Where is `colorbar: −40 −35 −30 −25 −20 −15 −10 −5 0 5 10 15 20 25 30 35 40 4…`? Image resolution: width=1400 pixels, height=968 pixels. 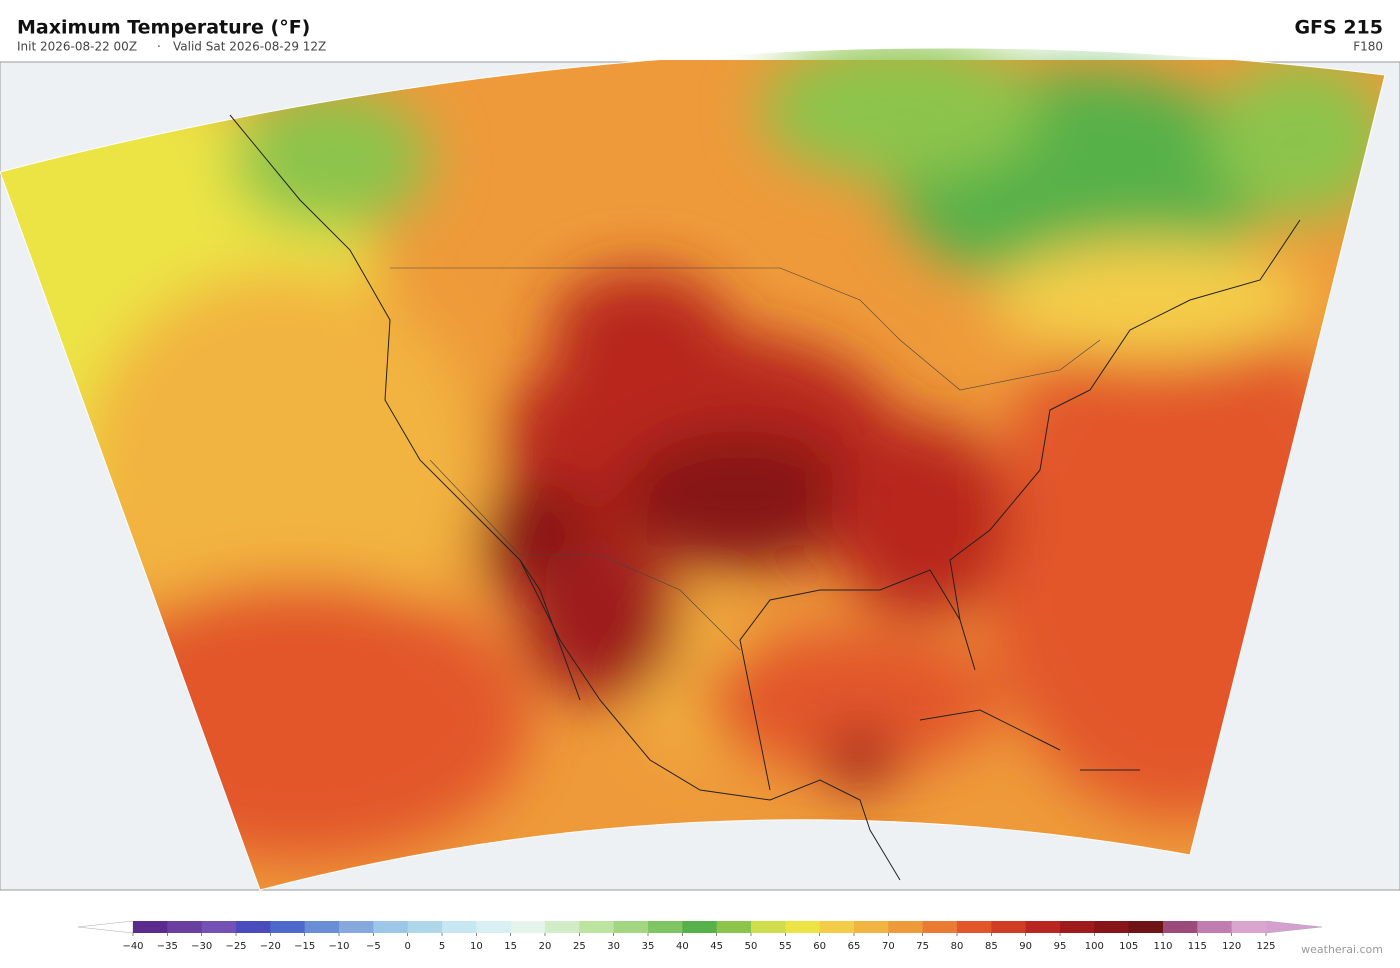
colorbar: −40 −35 −30 −25 −20 −15 −10 −5 0 5 10 15 20 25 30 35 40 4… is located at coordinates (700, 936).